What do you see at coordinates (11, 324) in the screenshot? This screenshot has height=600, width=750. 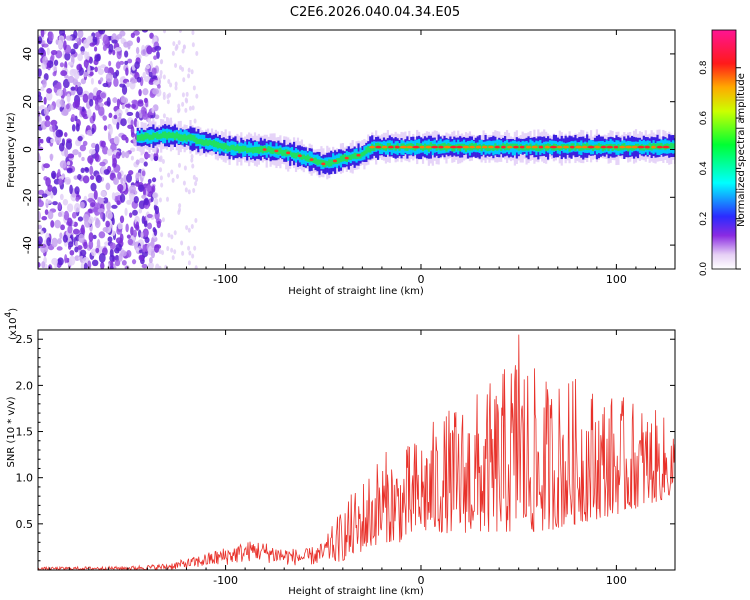 I see `snr-scale-factor: (x104)` at bounding box center [11, 324].